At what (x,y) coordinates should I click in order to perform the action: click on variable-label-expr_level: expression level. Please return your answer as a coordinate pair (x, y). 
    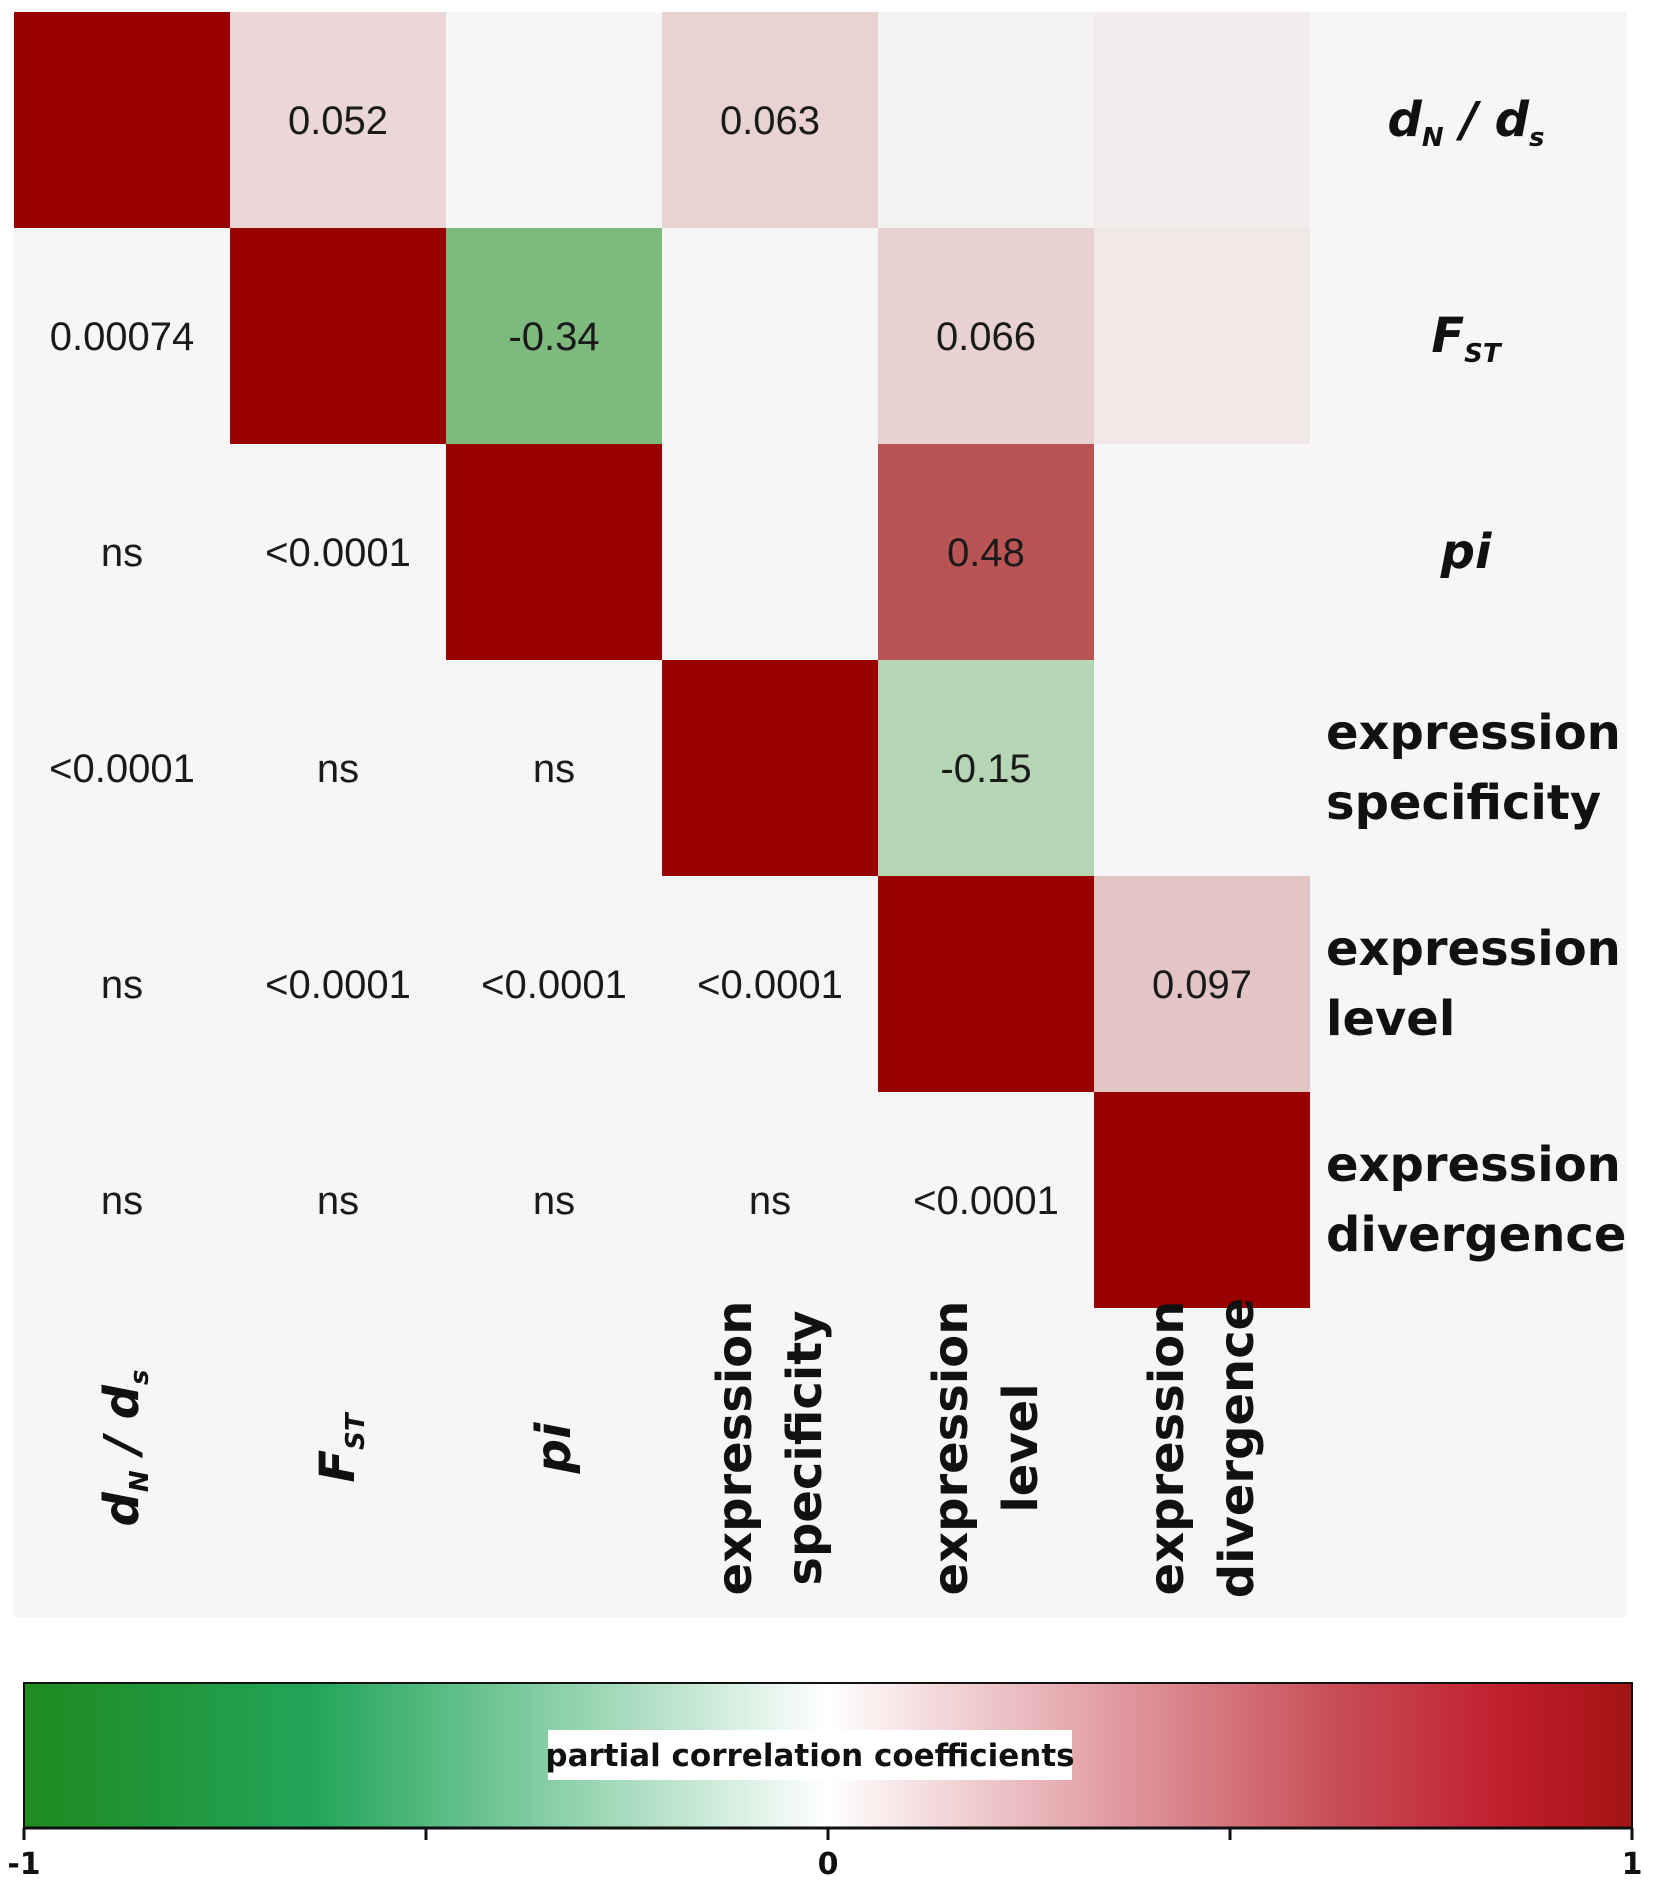
    Looking at the image, I should click on (1473, 984).